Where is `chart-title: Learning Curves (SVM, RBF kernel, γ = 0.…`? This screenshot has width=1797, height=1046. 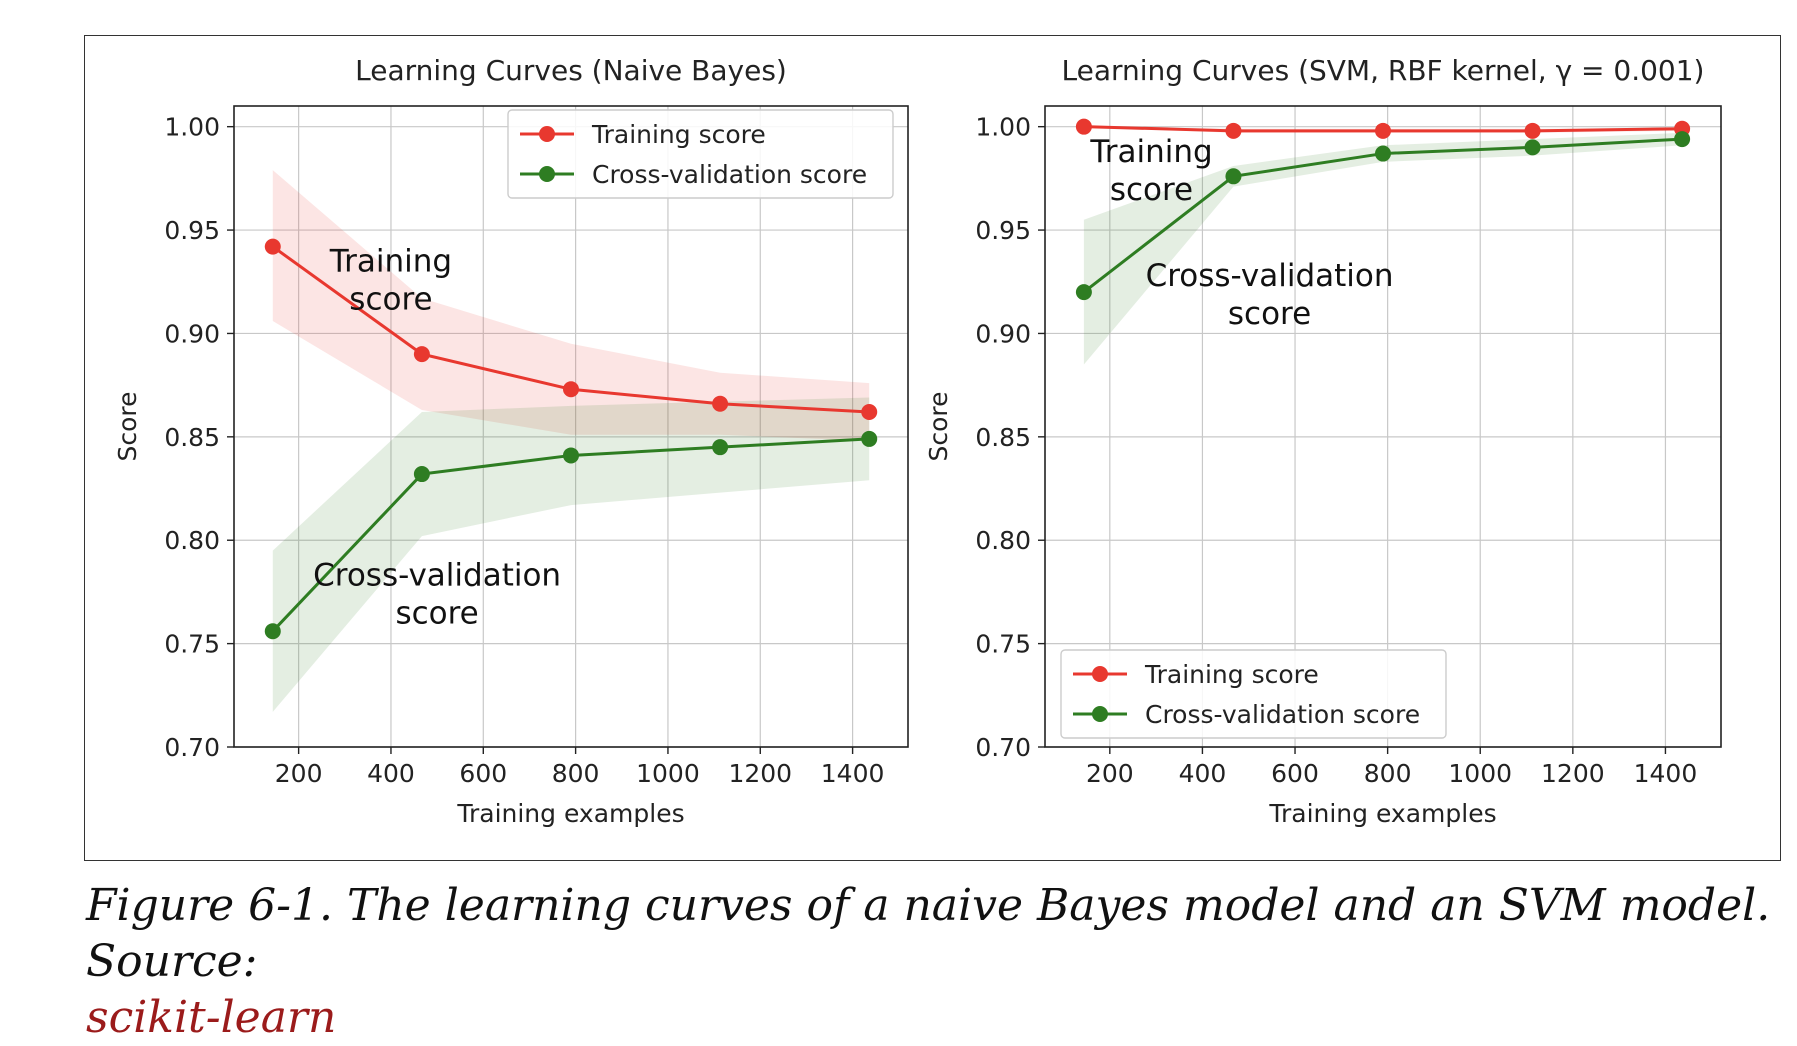 chart-title: Learning Curves (SVM, RBF kernel, γ = 0.… is located at coordinates (1383, 70).